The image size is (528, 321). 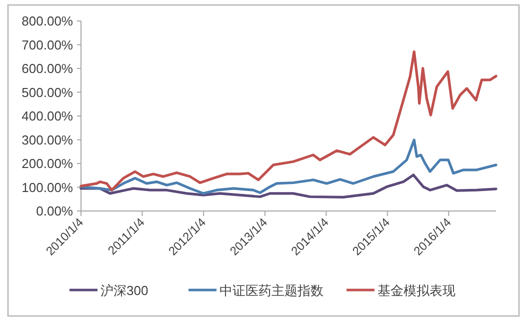 I want to click on y-tick-label: 300.00%, so click(x=48, y=140).